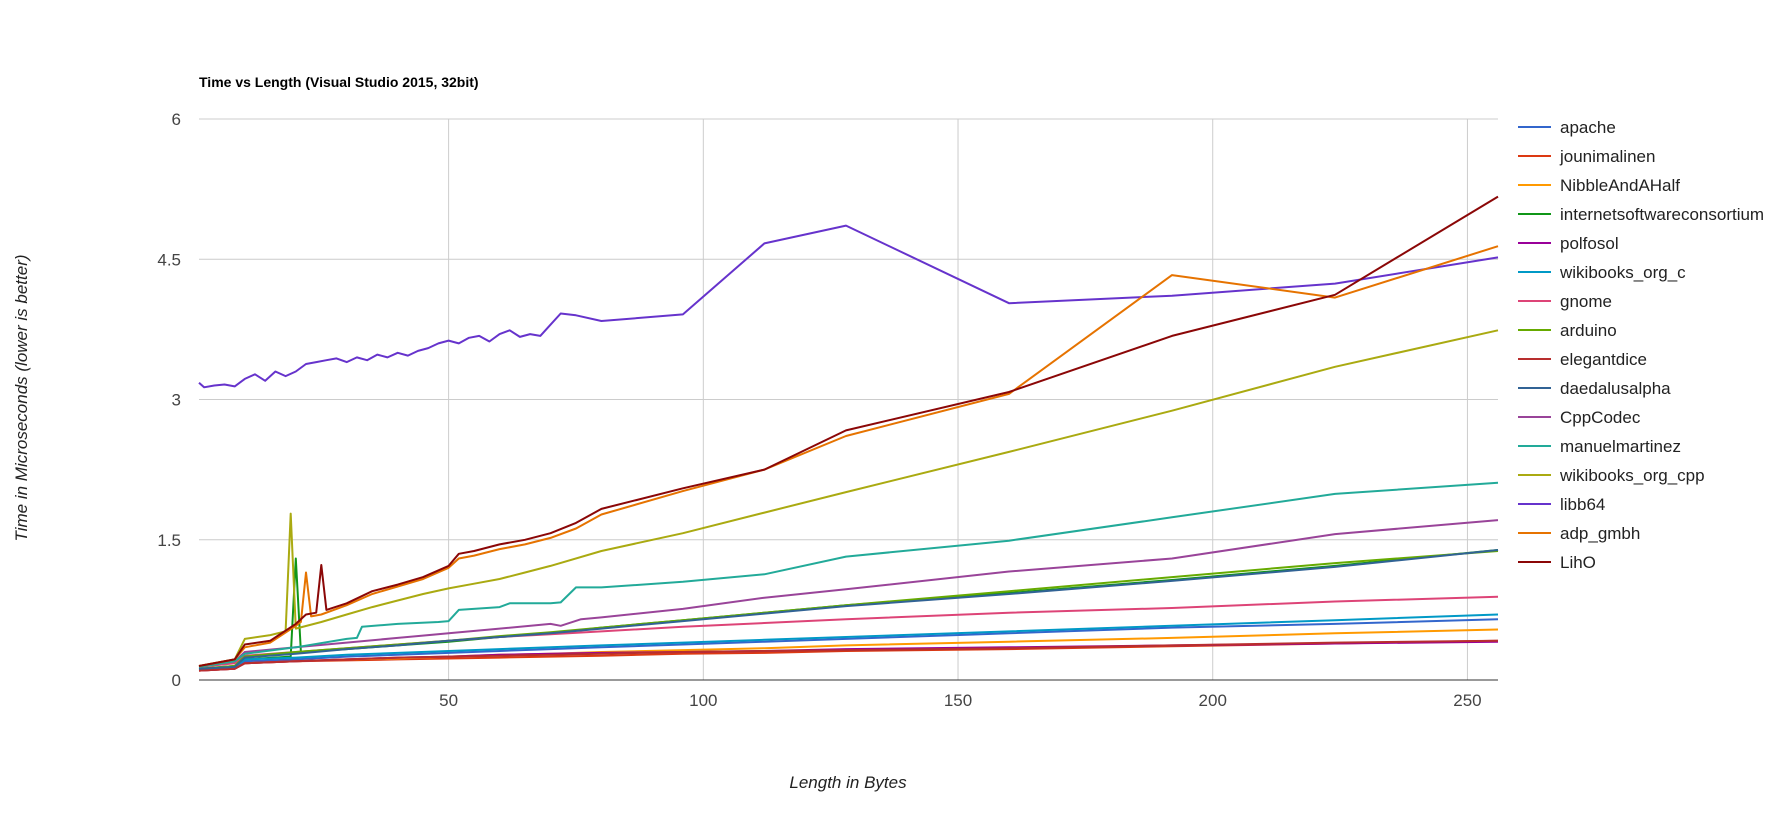 This screenshot has width=1792, height=815. What do you see at coordinates (848, 782) in the screenshot?
I see `x-axis-title: Length in Bytes` at bounding box center [848, 782].